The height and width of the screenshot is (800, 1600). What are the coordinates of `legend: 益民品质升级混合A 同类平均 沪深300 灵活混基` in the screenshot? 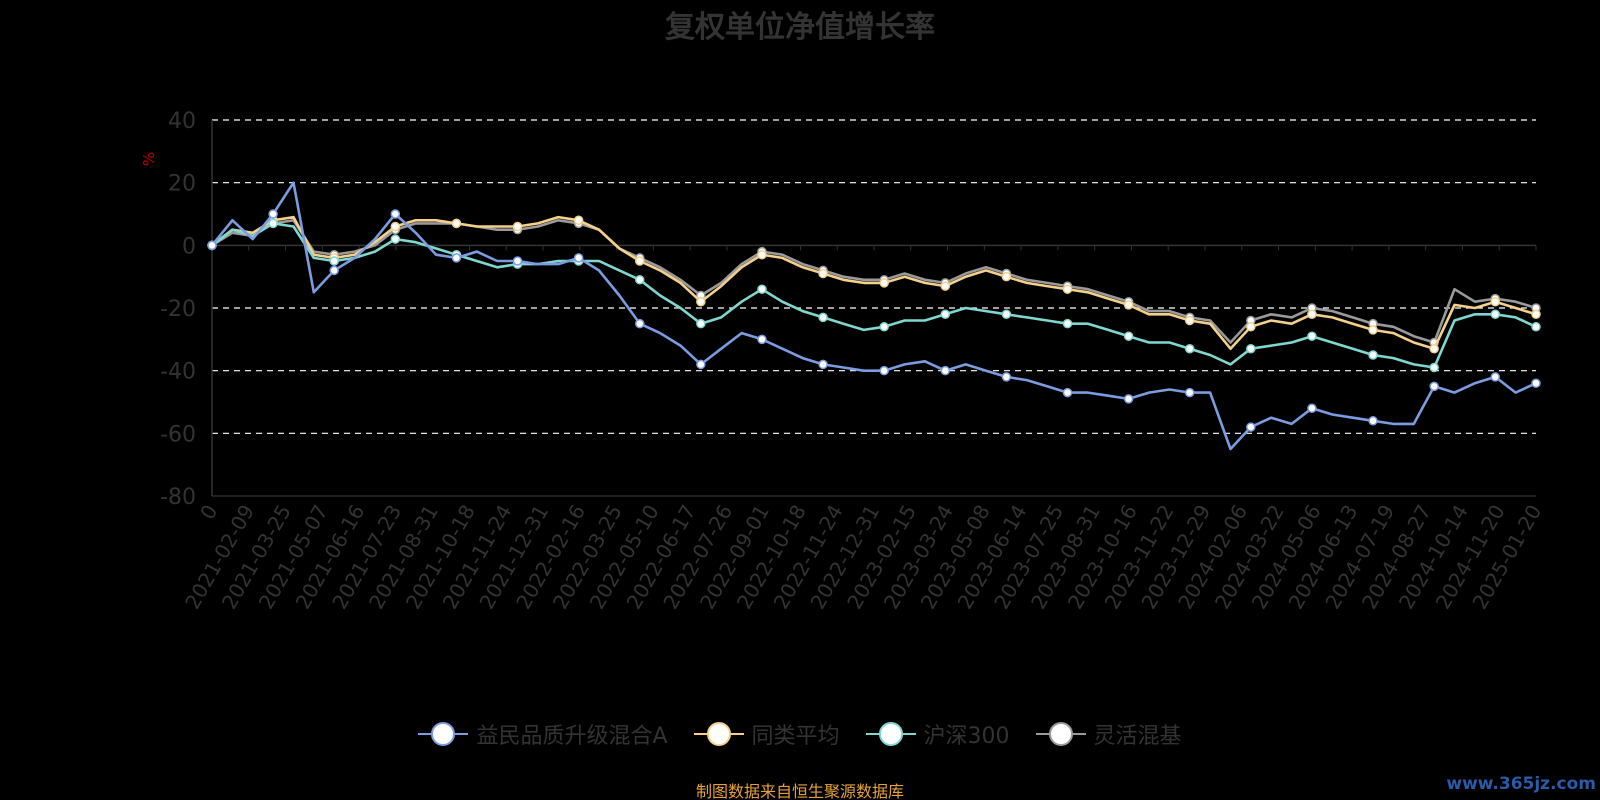 It's located at (800, 734).